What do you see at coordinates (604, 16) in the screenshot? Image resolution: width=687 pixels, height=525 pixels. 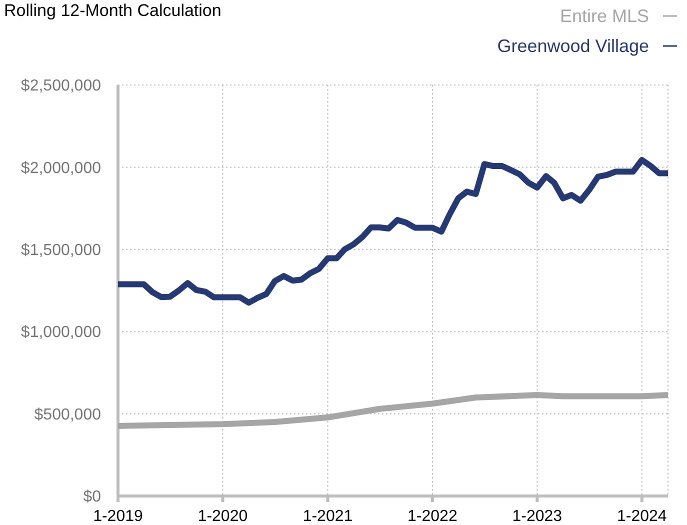 I see `legend-label: Entire MLS` at bounding box center [604, 16].